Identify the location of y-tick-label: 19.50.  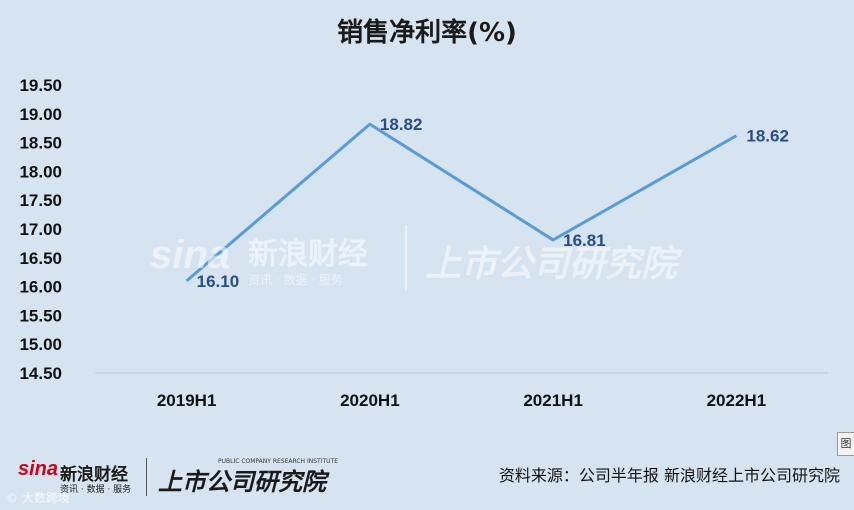
(40, 85).